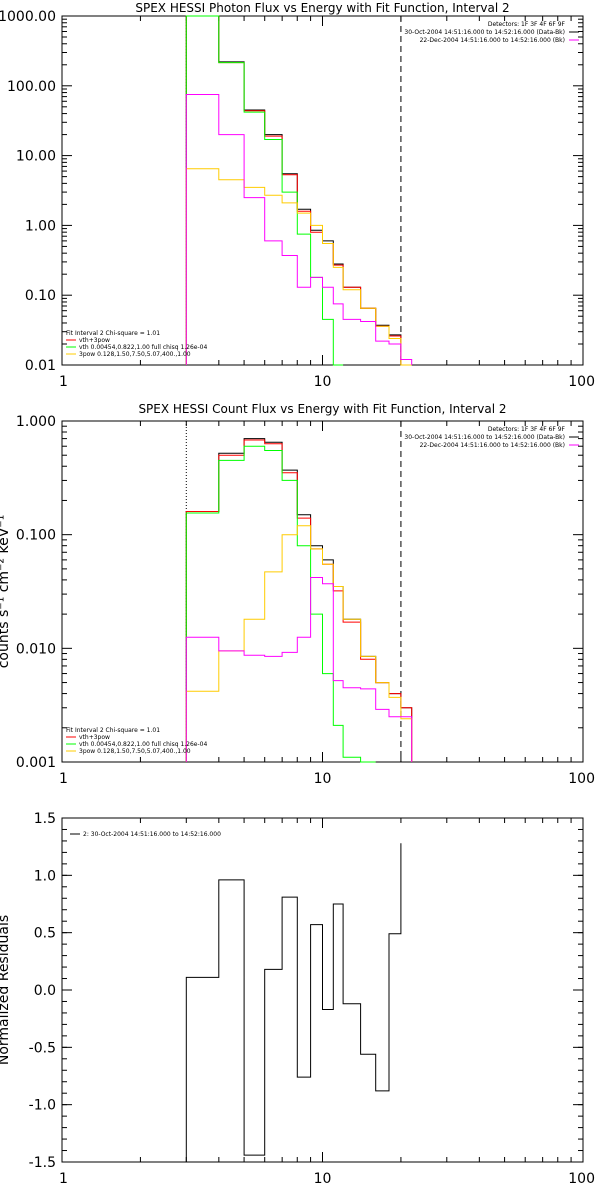  What do you see at coordinates (40, 366) in the screenshot?
I see `y-tick-label: 0.01` at bounding box center [40, 366].